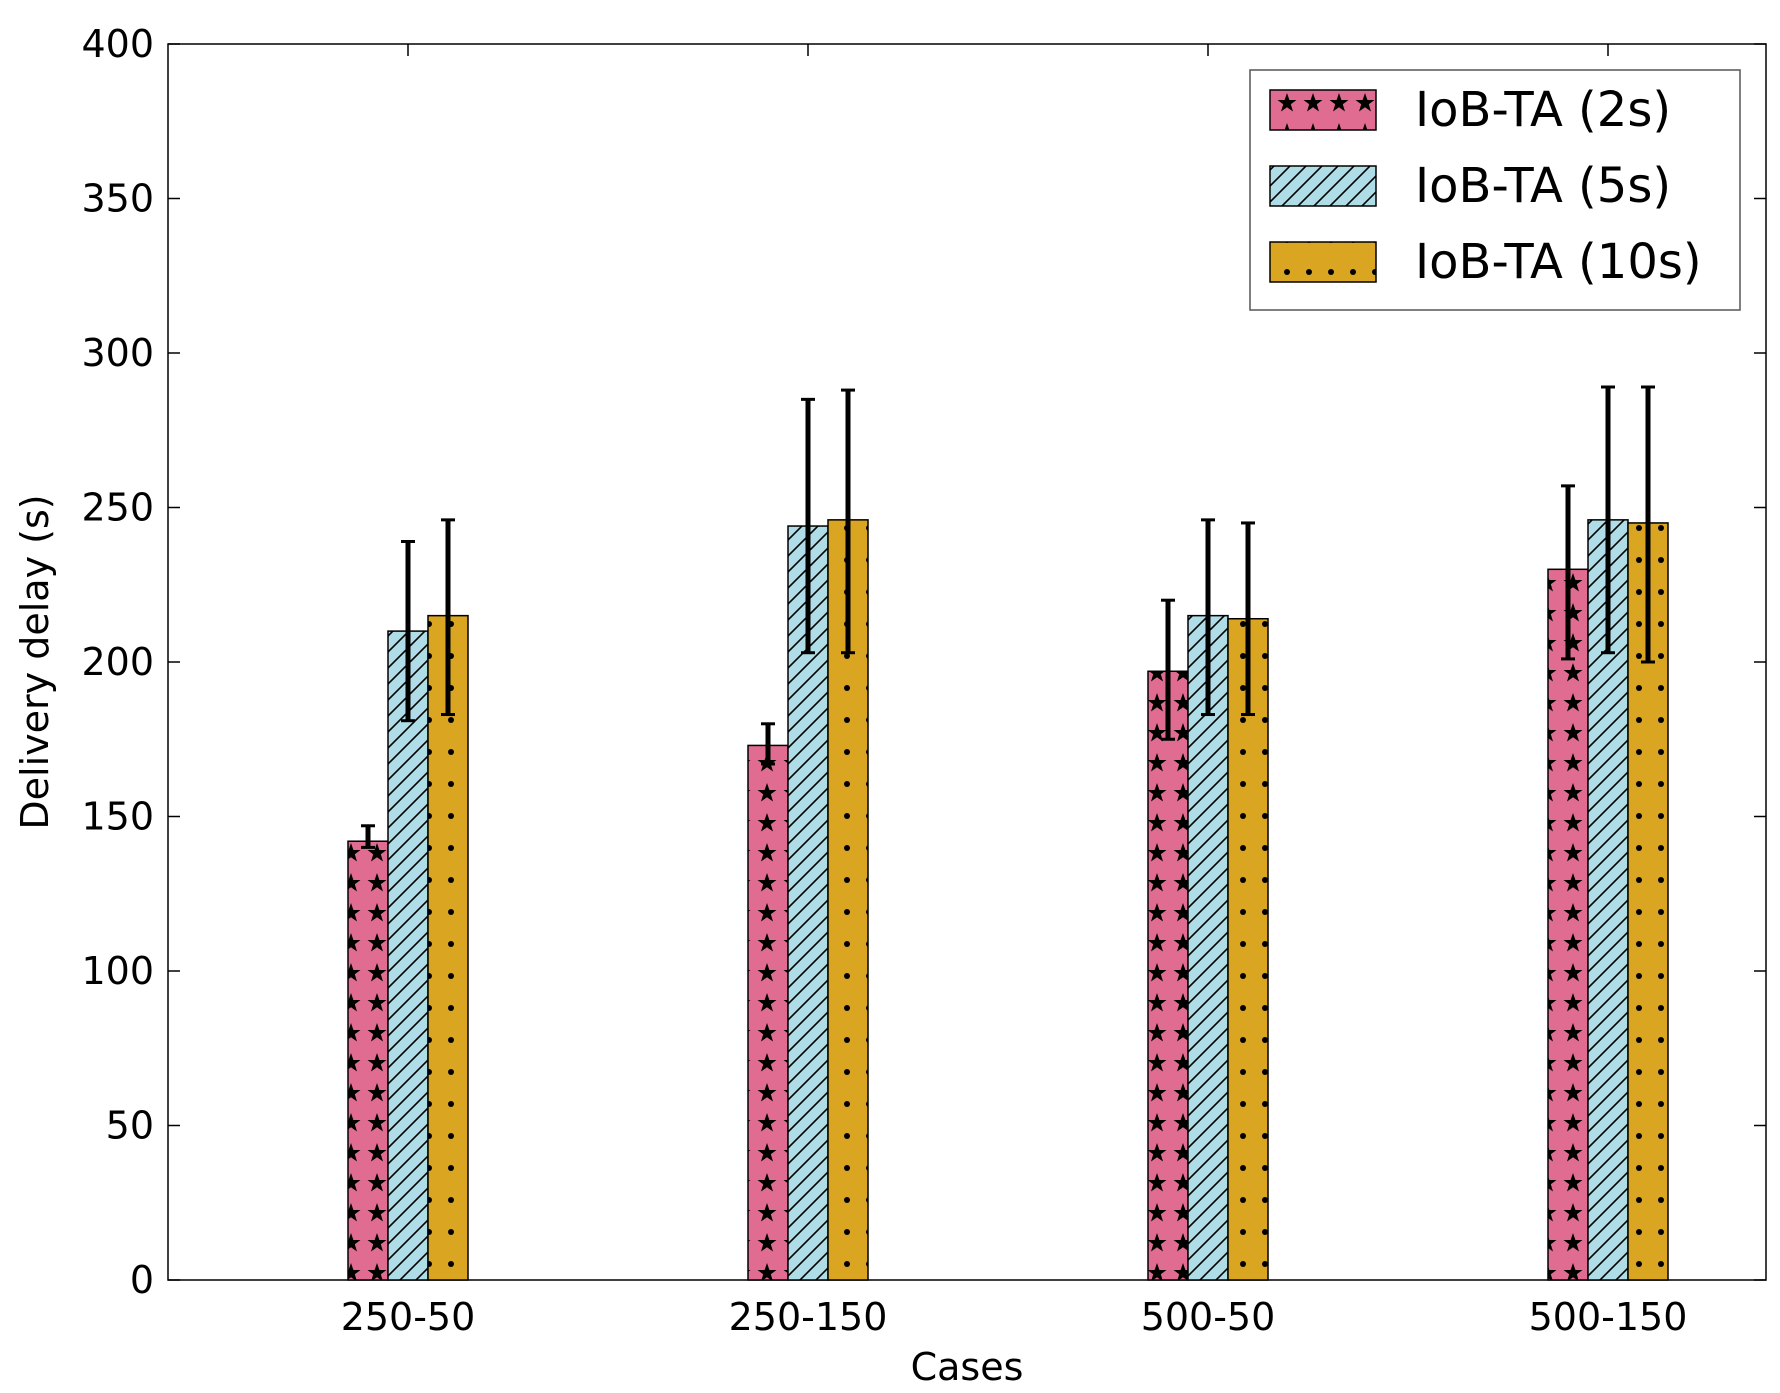 The image size is (1780, 1393). I want to click on y-tick-label-400: 400, so click(117, 44).